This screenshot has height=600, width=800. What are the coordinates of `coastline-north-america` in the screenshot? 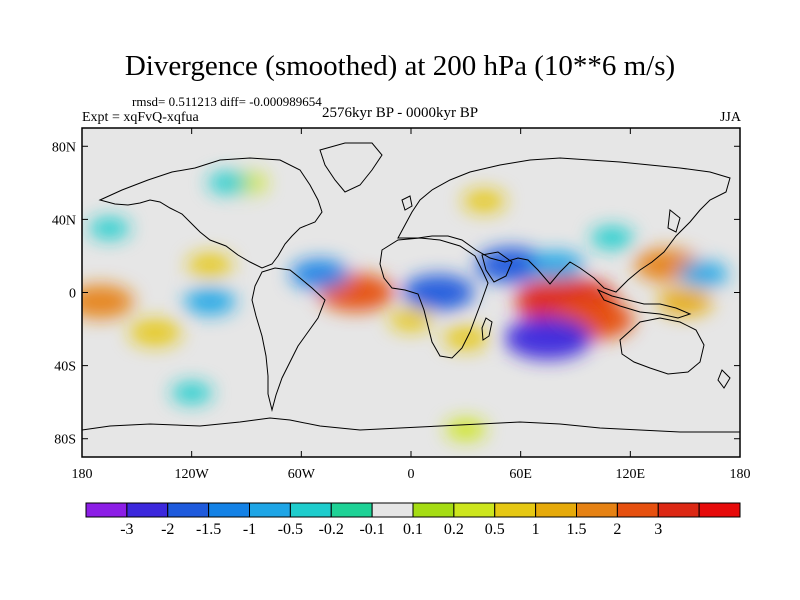 It's located at (210, 213).